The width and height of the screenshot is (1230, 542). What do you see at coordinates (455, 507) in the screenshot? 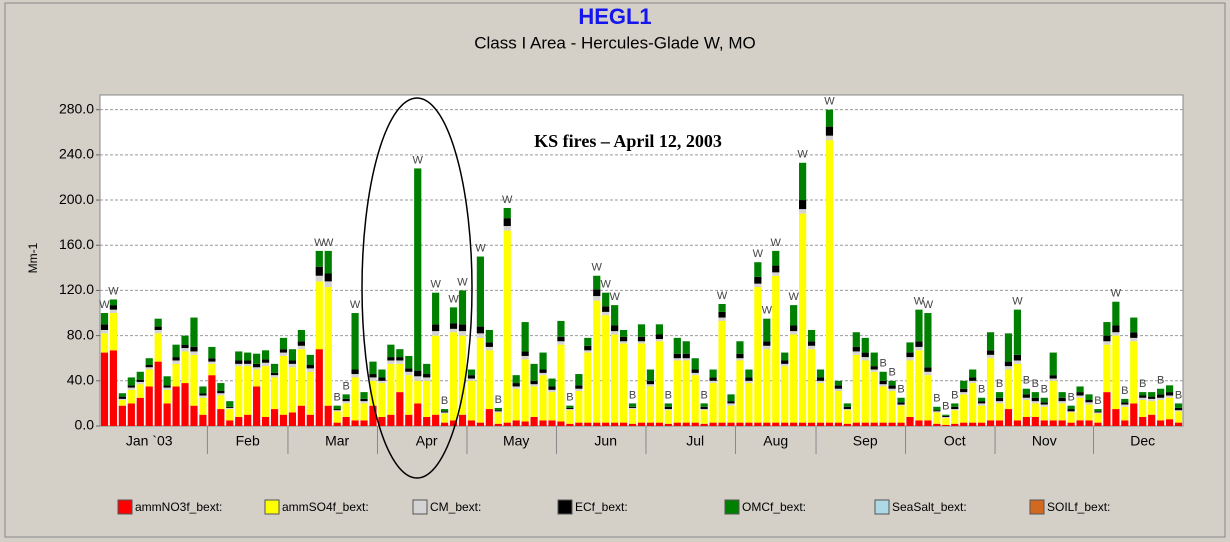
I see `legend-label: CM_bext:` at bounding box center [455, 507].